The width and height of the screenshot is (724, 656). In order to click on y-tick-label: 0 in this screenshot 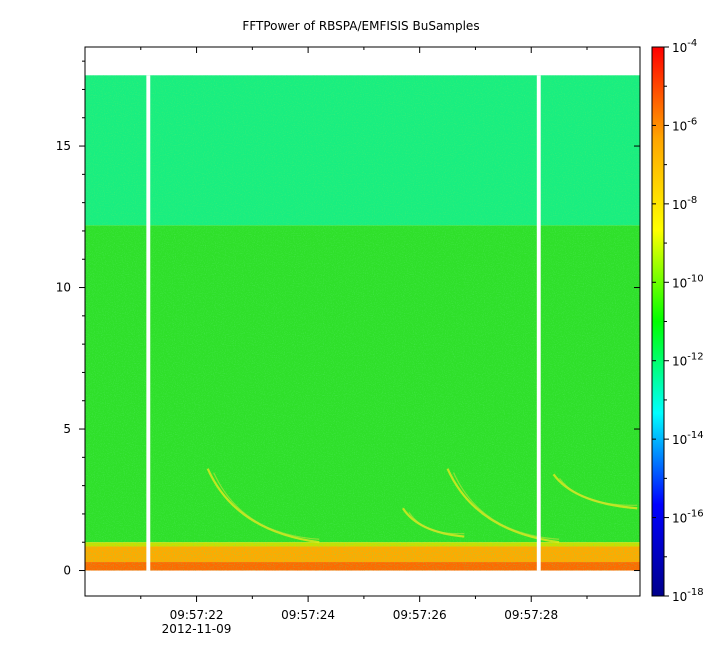, I will do `click(67, 571)`.